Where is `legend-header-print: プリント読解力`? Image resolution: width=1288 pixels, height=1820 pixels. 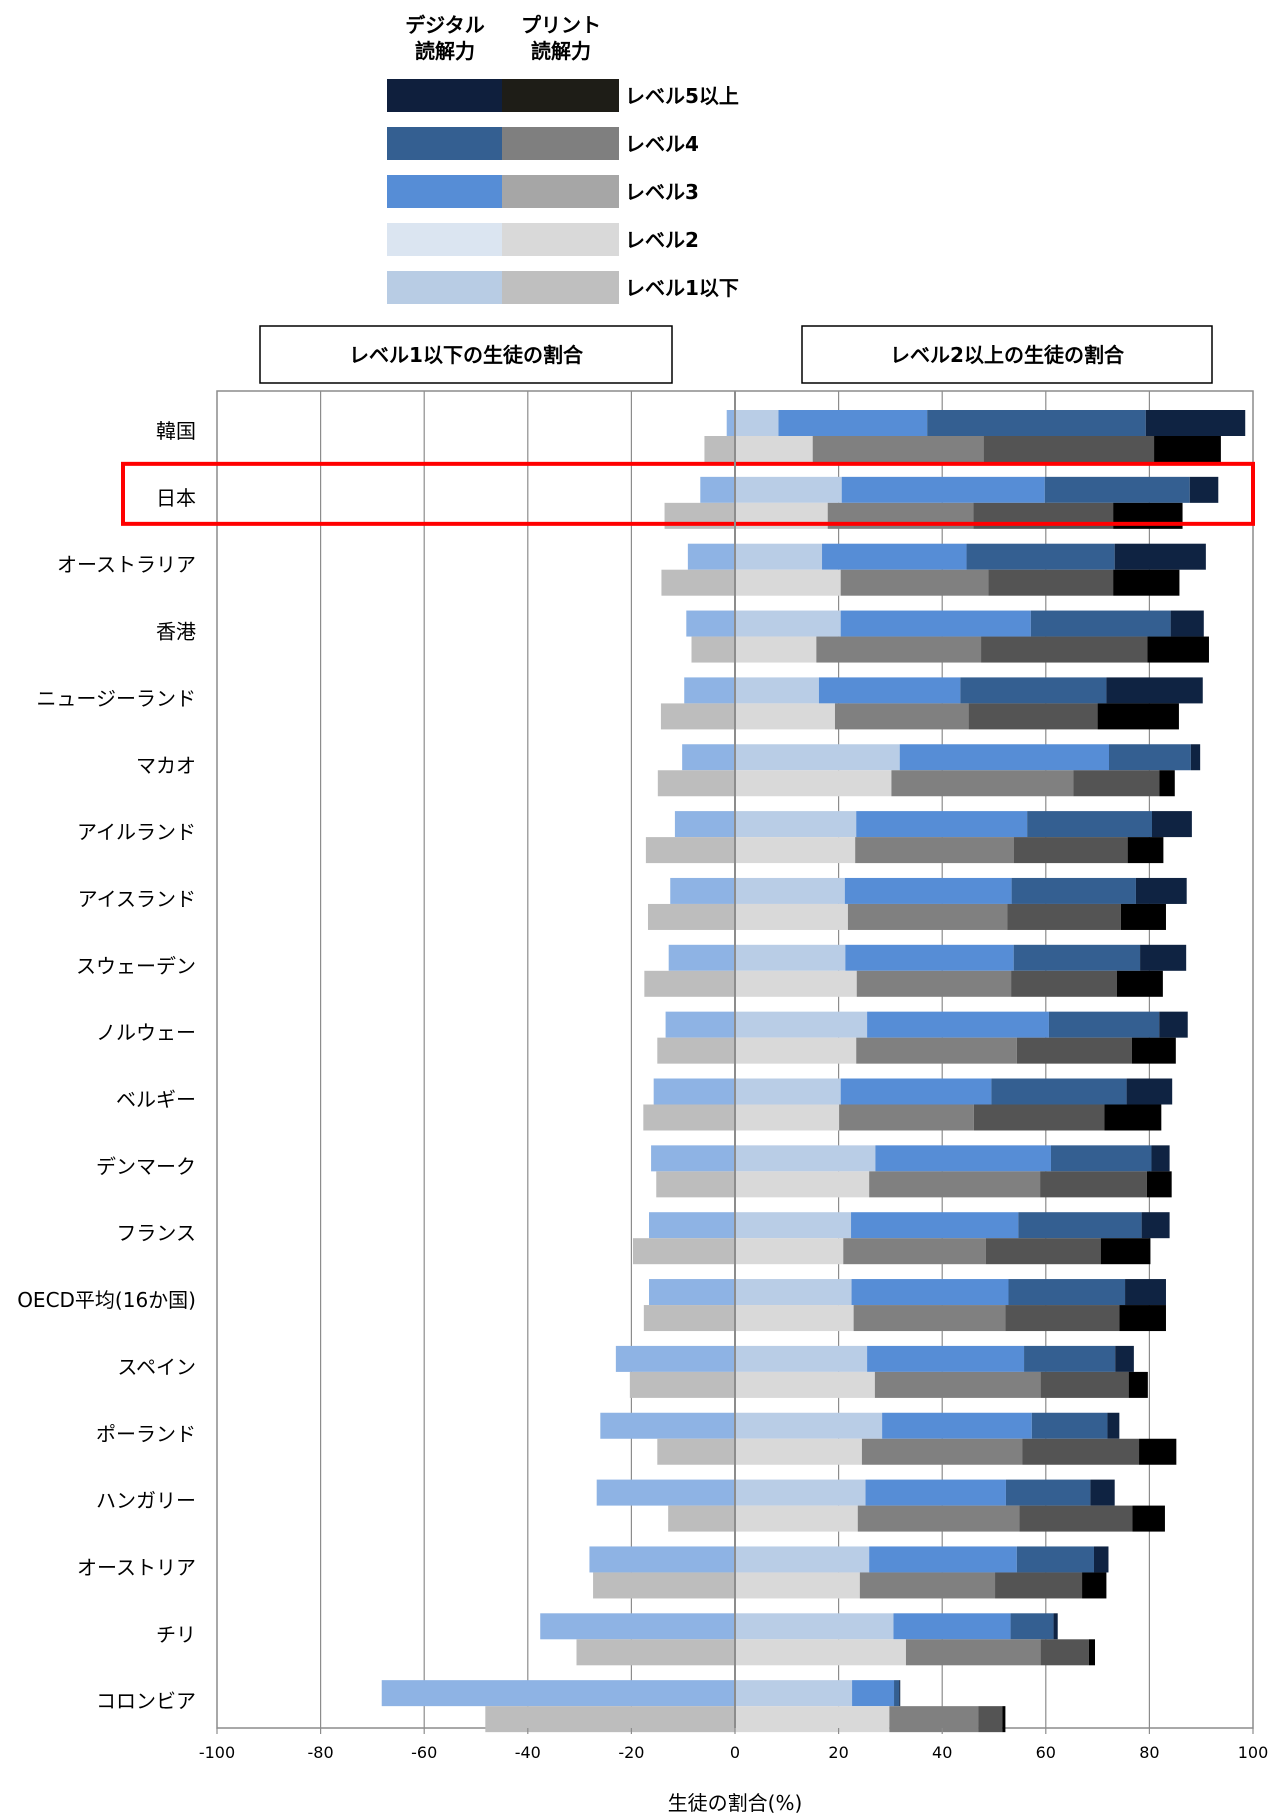
legend-header-print: プリント読解力 is located at coordinates (561, 38).